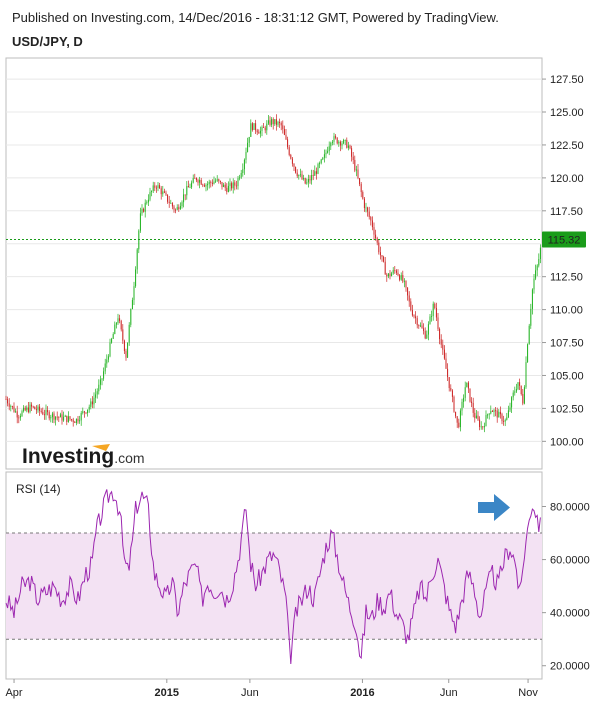  What do you see at coordinates (566, 212) in the screenshot?
I see `price-tick-label: 117.50` at bounding box center [566, 212].